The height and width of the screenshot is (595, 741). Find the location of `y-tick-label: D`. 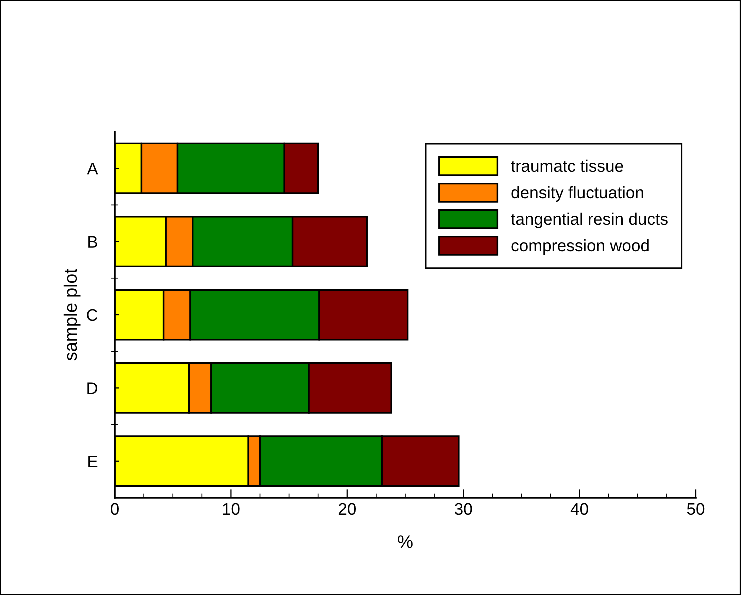

y-tick-label: D is located at coordinates (93, 388).